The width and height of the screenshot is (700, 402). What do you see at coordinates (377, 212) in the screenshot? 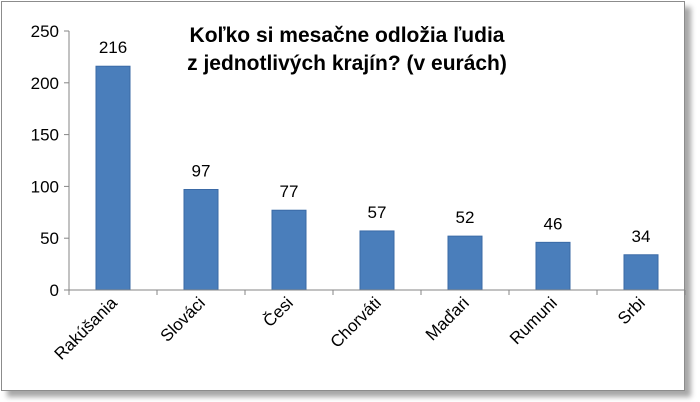
I see `data-label: 57` at bounding box center [377, 212].